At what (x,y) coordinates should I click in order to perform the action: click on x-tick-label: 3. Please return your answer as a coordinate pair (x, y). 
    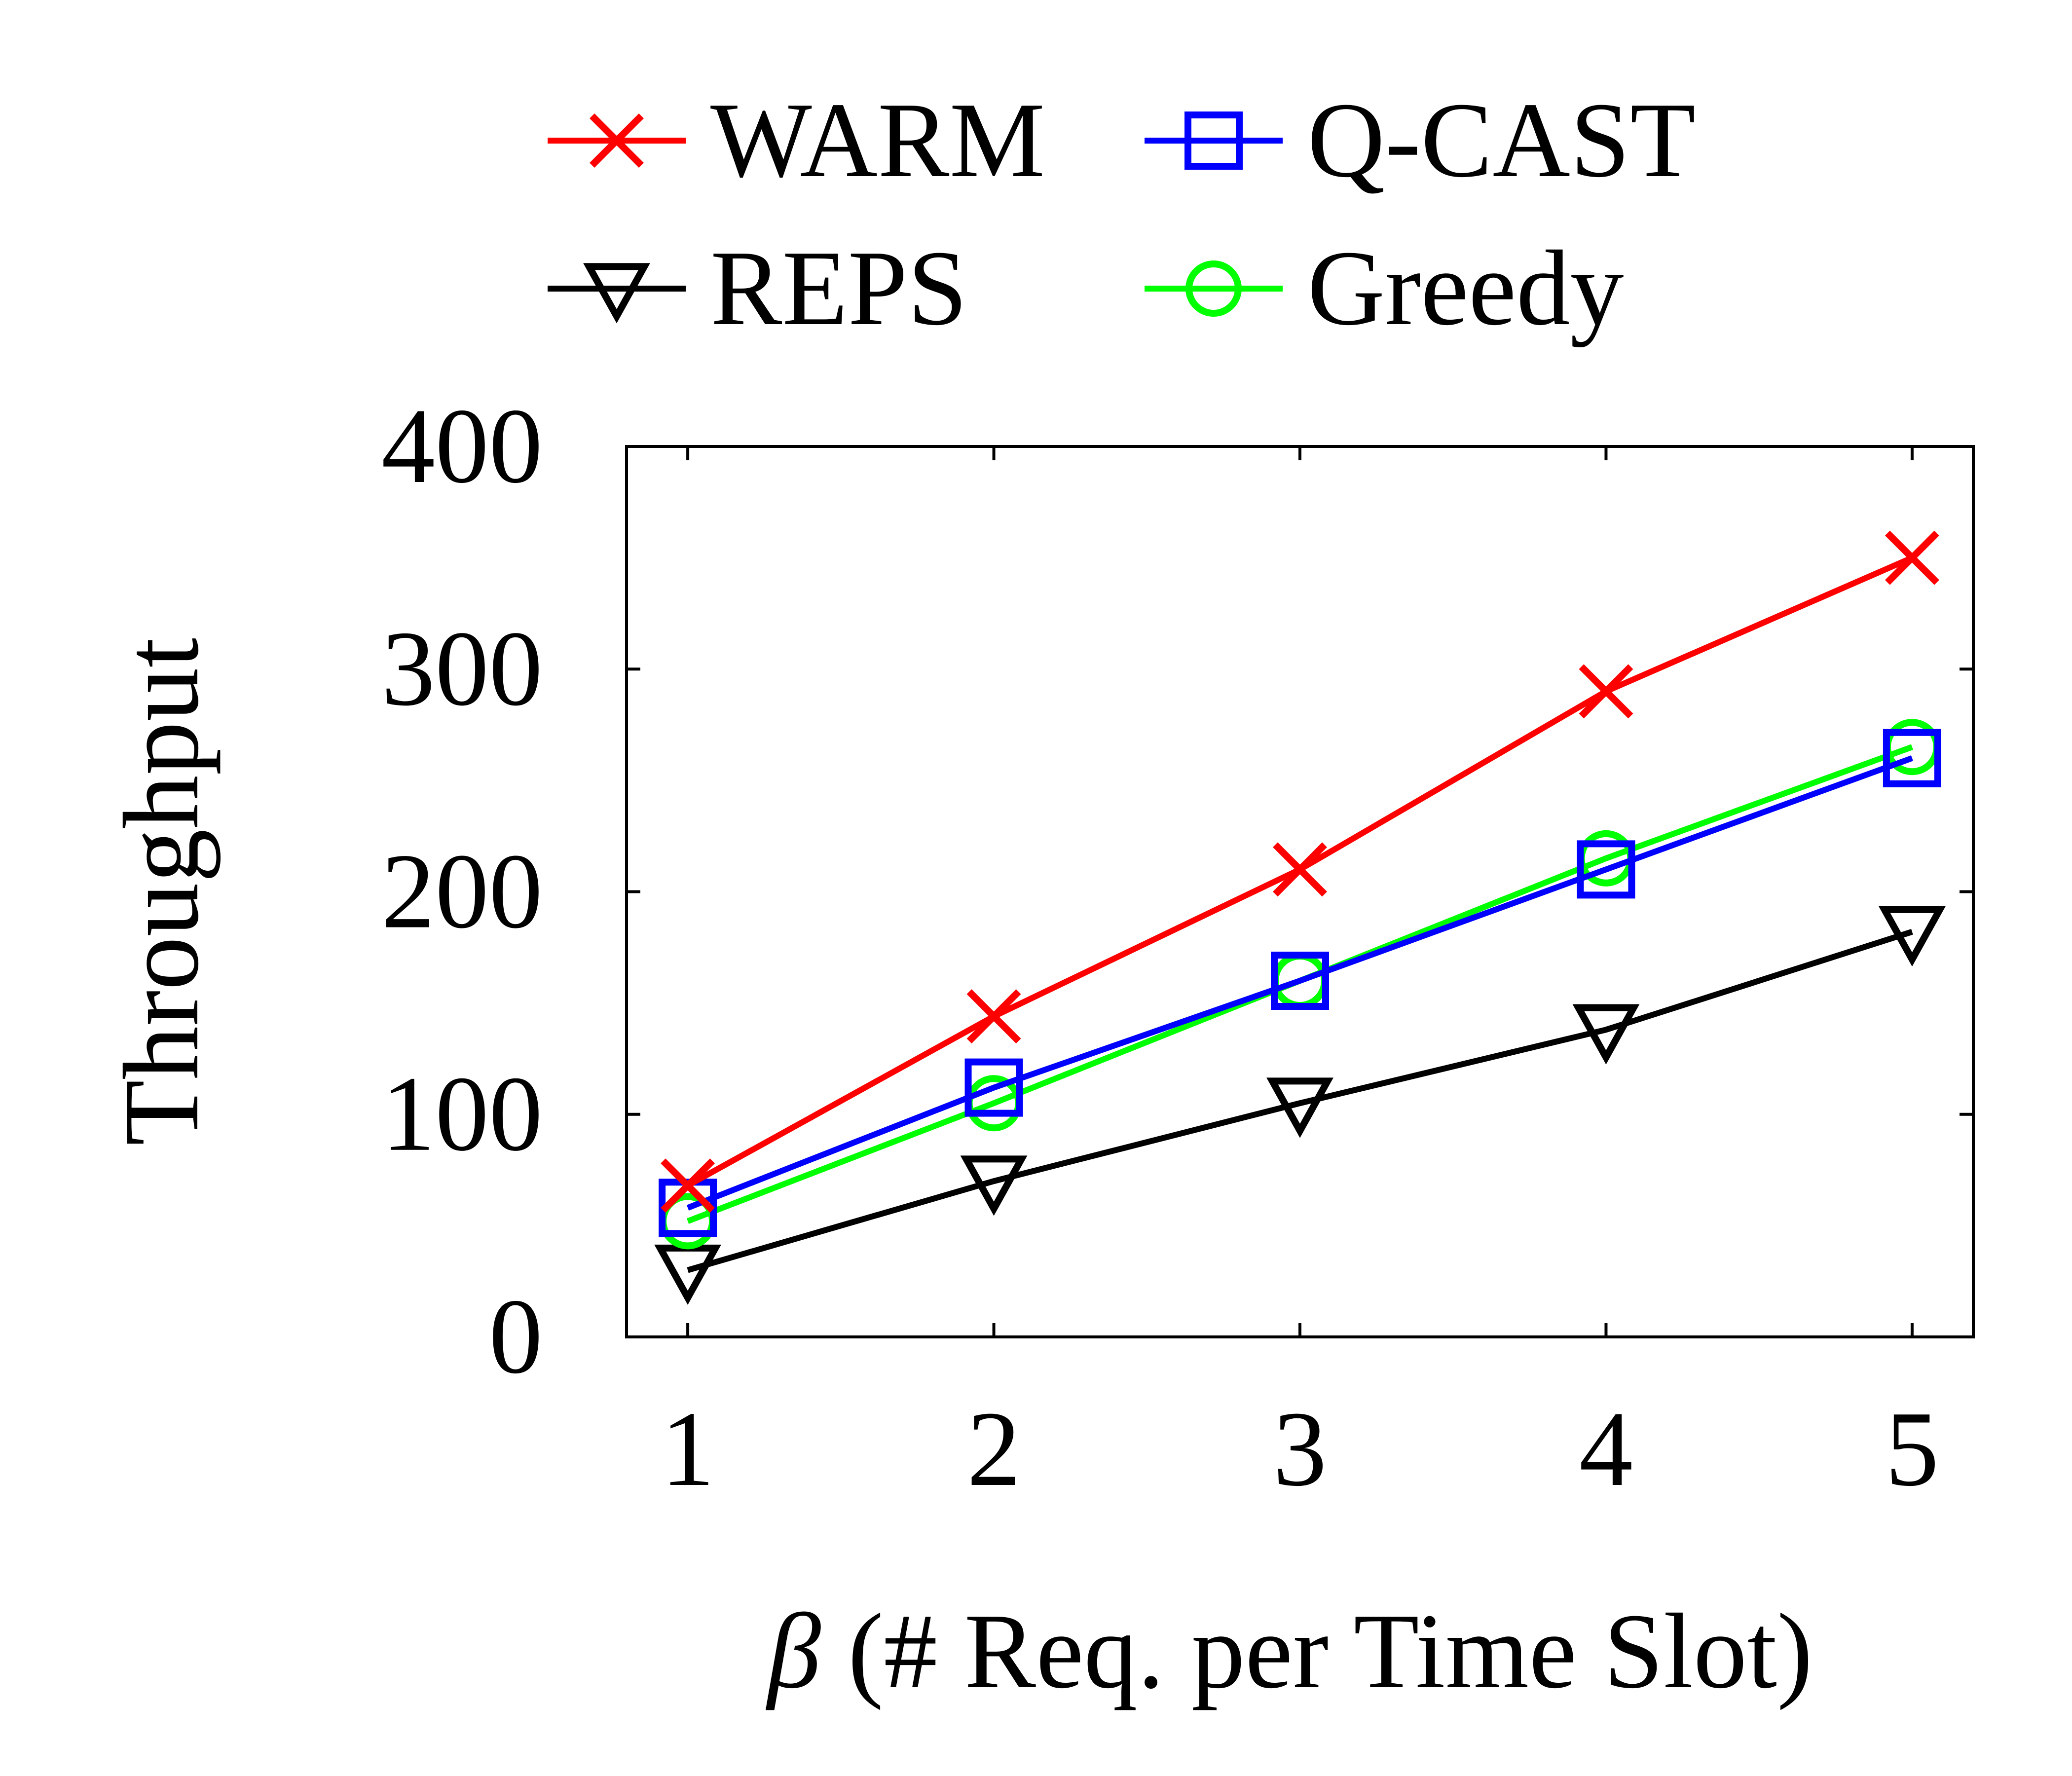
    Looking at the image, I should click on (1300, 1450).